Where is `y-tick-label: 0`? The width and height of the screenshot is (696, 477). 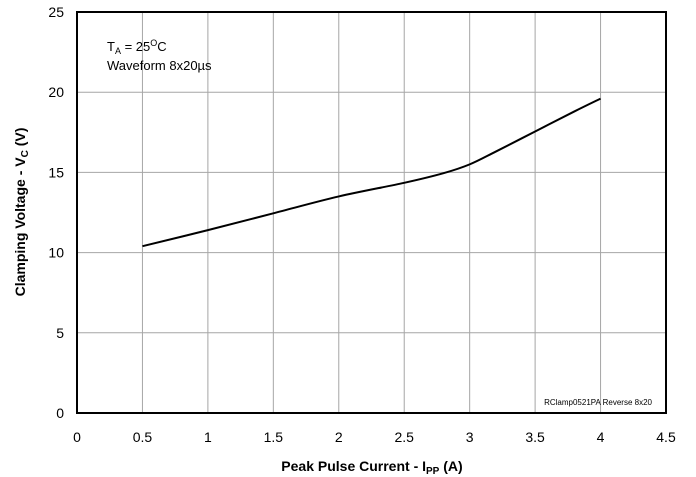
y-tick-label: 0 is located at coordinates (60, 413).